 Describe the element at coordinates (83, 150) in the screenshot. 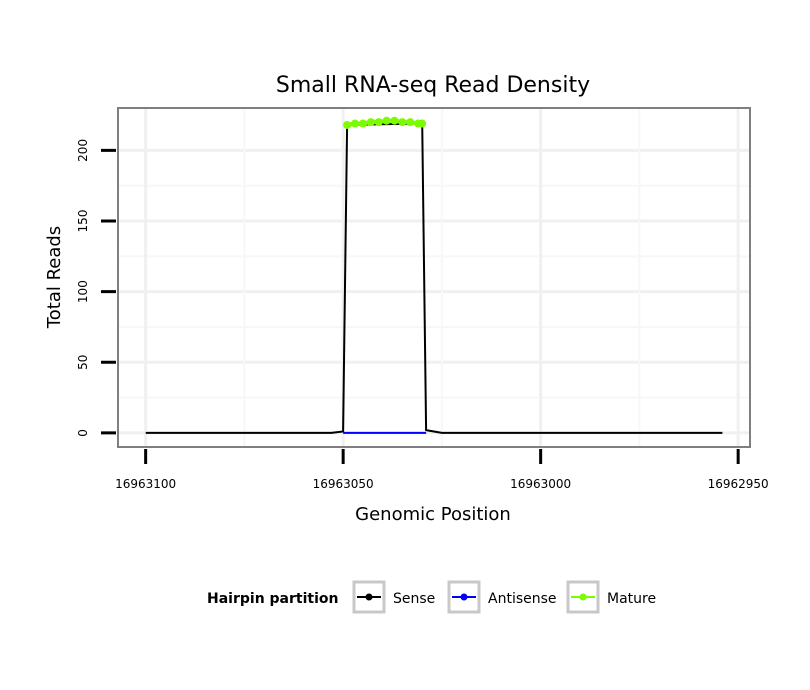

I see `y-tick-label-4: 200` at that location.